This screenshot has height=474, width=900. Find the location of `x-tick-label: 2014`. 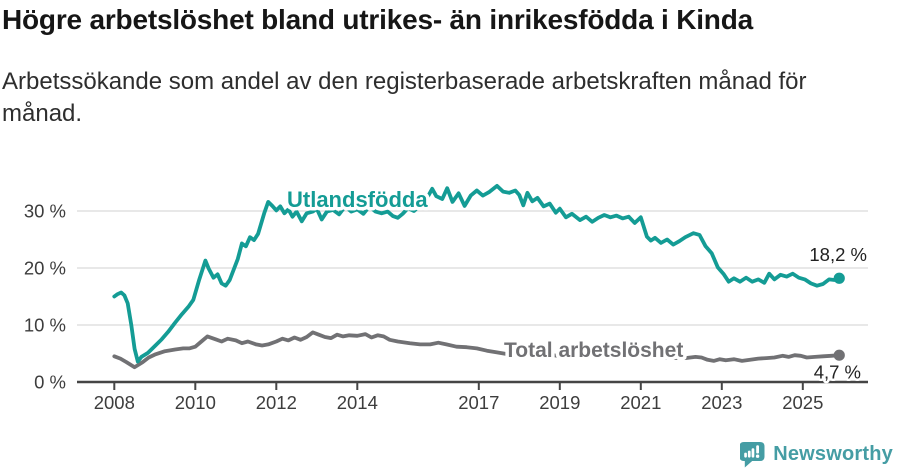

x-tick-label: 2014 is located at coordinates (357, 402).